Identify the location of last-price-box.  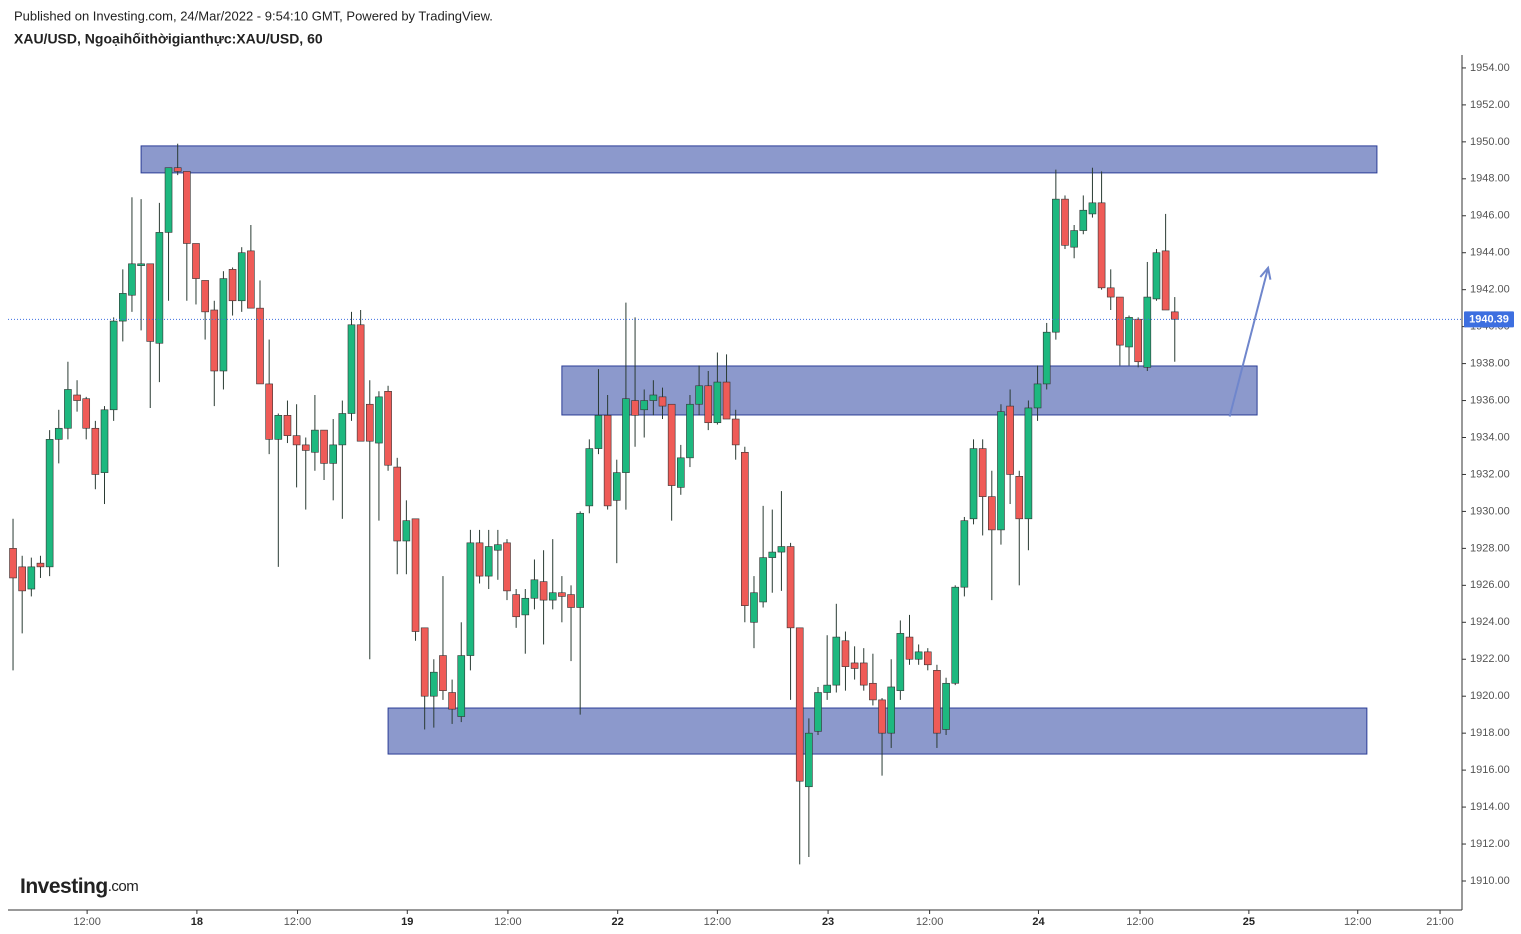
(1489, 319).